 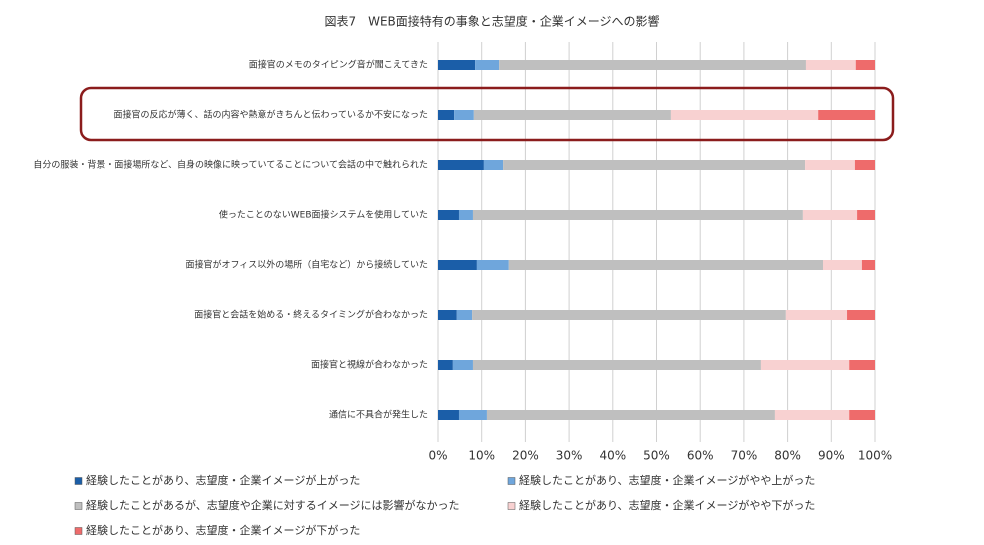 What do you see at coordinates (875, 456) in the screenshot?
I see `x-tick-label: 100%` at bounding box center [875, 456].